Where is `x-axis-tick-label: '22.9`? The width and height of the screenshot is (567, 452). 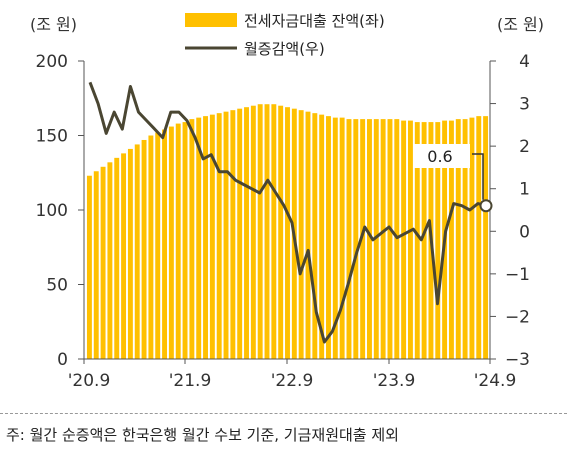
x-axis-tick-label: '22.9 is located at coordinates (292, 381).